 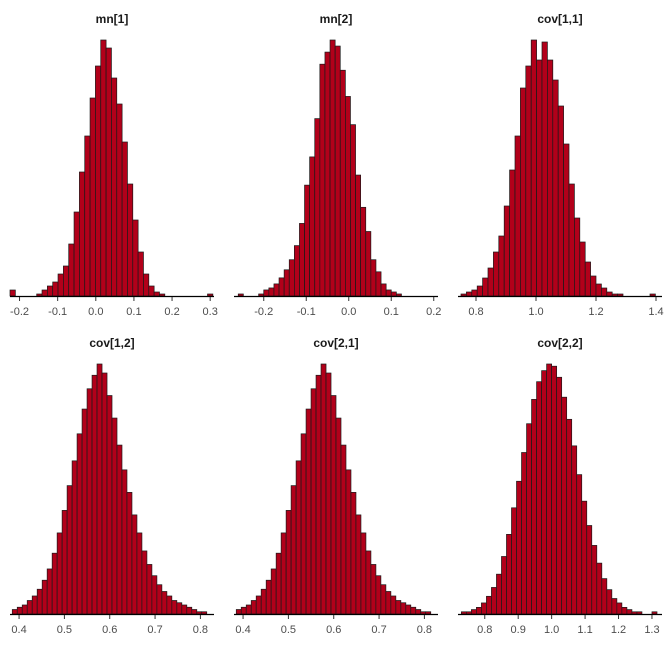 What do you see at coordinates (560, 19) in the screenshot?
I see `panel-title: cov[1,1]` at bounding box center [560, 19].